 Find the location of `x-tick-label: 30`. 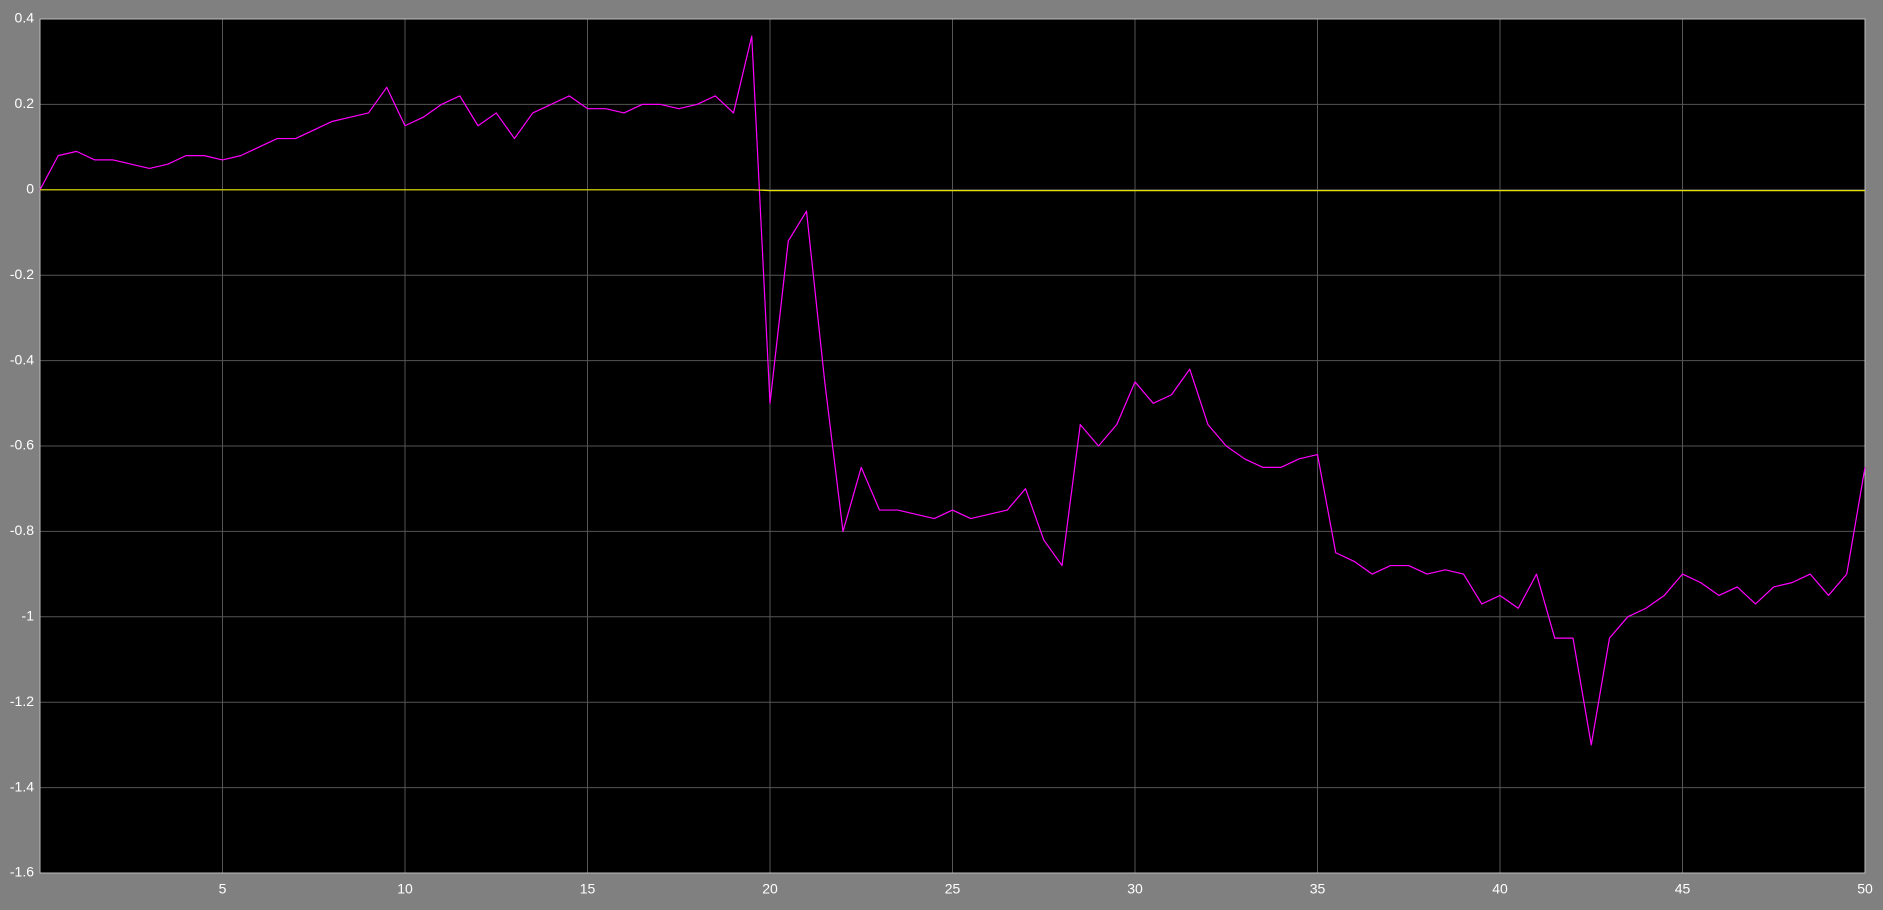

x-tick-label: 30 is located at coordinates (1135, 889).